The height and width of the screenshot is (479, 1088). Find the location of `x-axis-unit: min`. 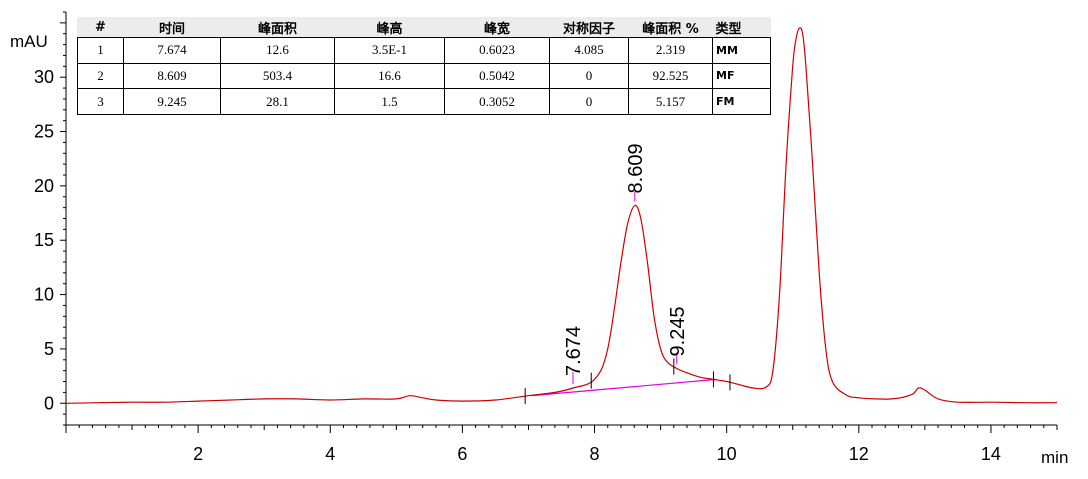

x-axis-unit: min is located at coordinates (1054, 457).